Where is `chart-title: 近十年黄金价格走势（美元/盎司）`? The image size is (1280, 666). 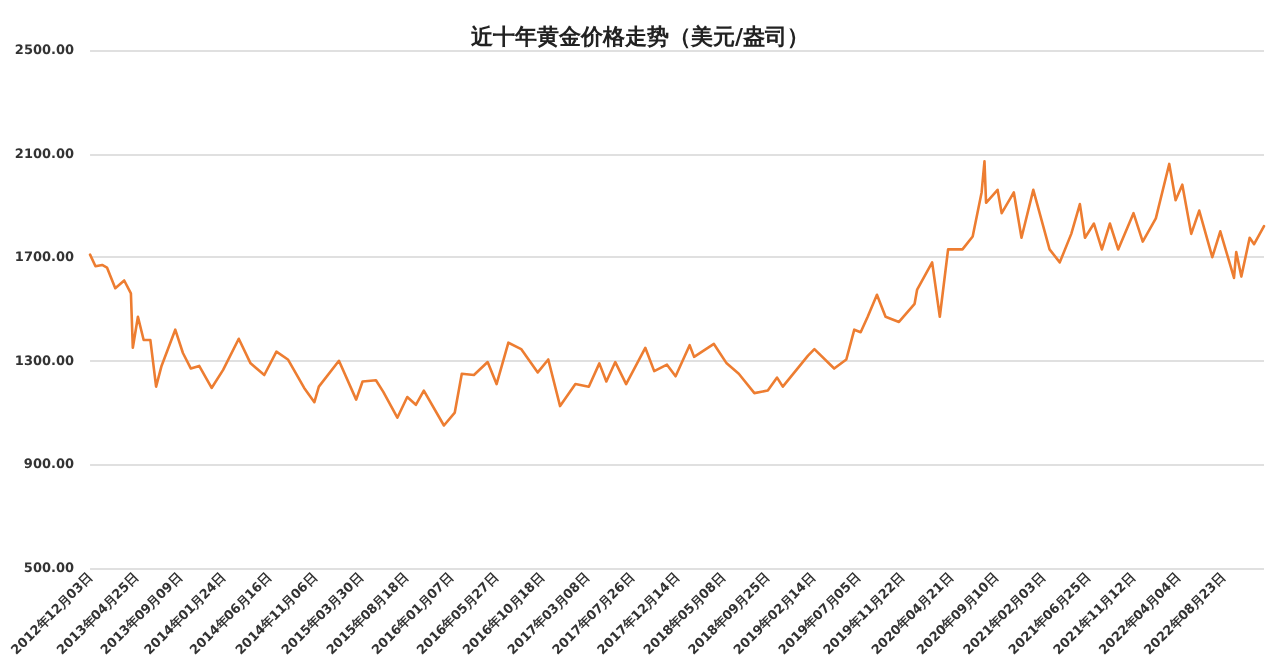
chart-title: 近十年黄金价格走势（美元/盎司） is located at coordinates (639, 37).